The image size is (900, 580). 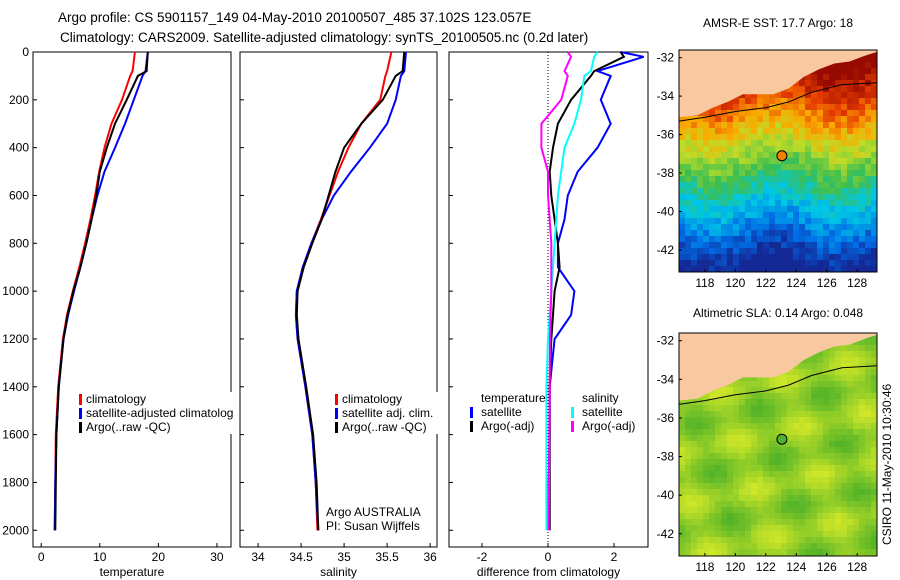 I want to click on annotation-text: Argo AUSTRALIA, so click(x=373, y=512).